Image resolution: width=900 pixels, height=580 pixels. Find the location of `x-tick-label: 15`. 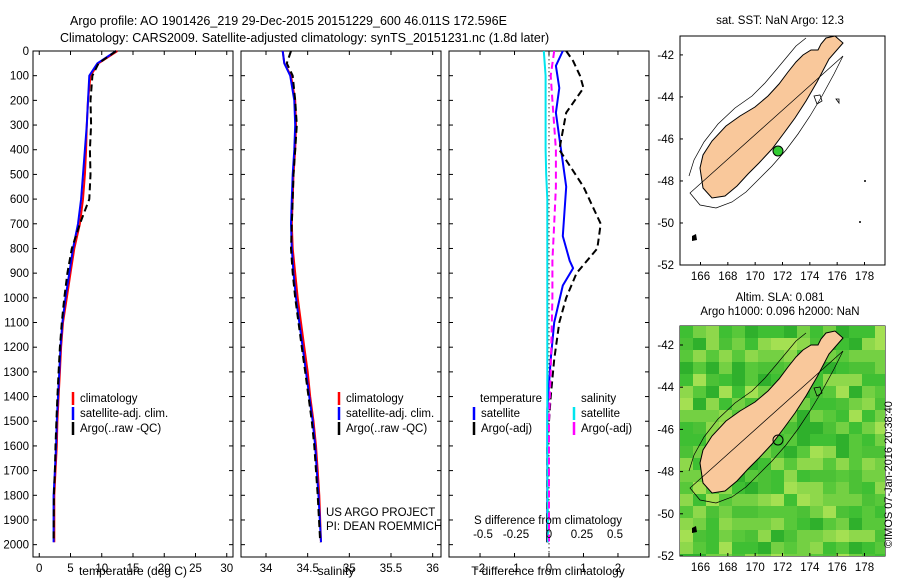

x-tick-label: 15 is located at coordinates (133, 569).